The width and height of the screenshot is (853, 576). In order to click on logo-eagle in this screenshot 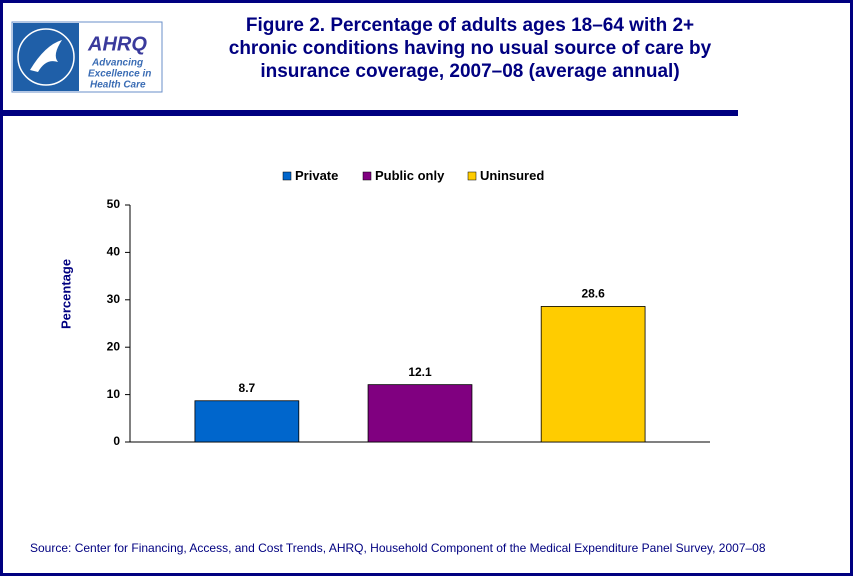, I will do `click(46, 56)`.